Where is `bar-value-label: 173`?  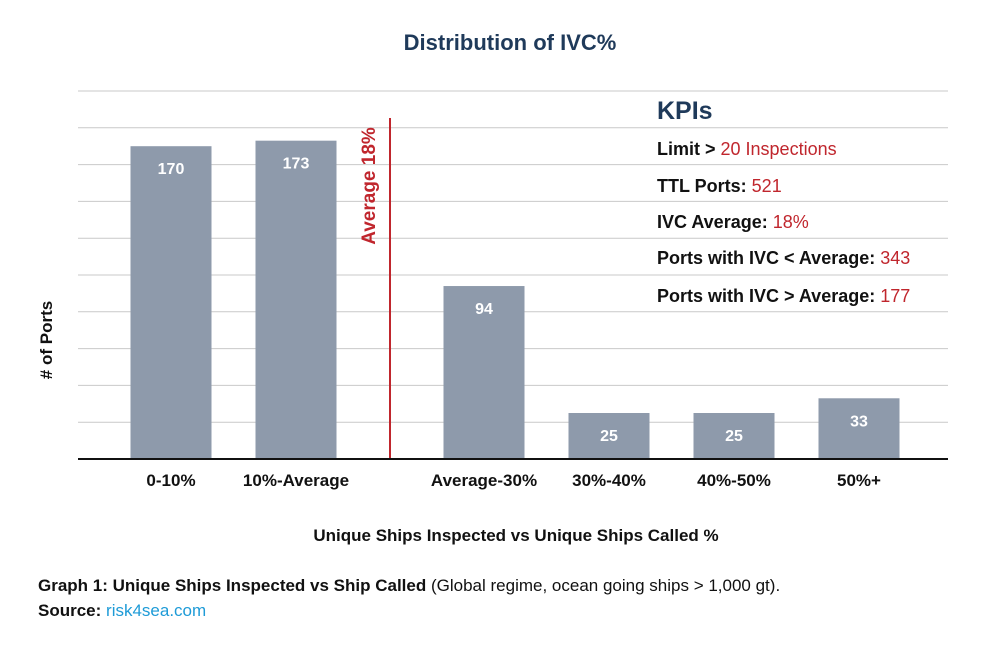 bar-value-label: 173 is located at coordinates (296, 164).